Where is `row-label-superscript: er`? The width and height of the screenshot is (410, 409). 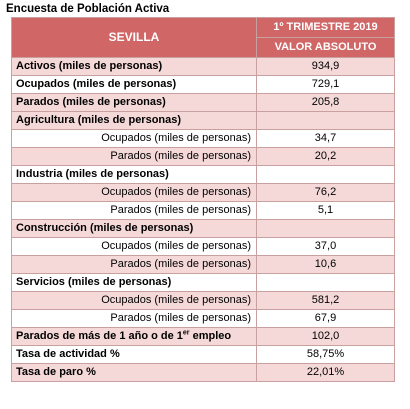 row-label-superscript: er is located at coordinates (186, 333).